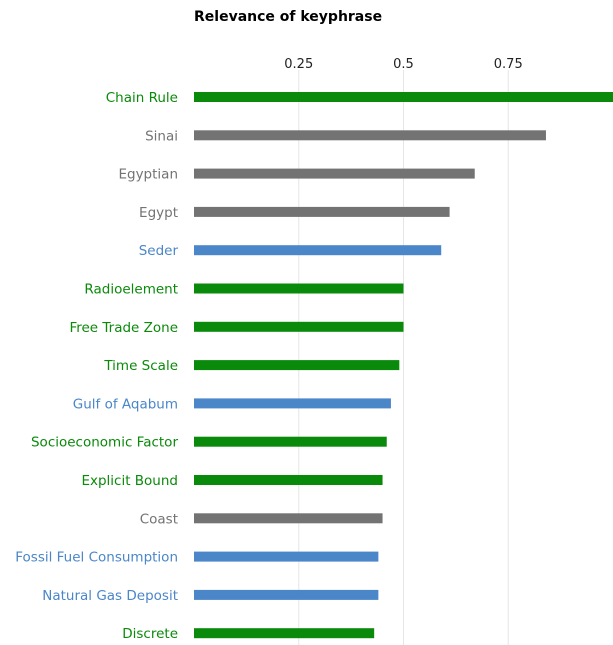 Image resolution: width=613 pixels, height=645 pixels. I want to click on category-label: Chain Rule, so click(142, 98).